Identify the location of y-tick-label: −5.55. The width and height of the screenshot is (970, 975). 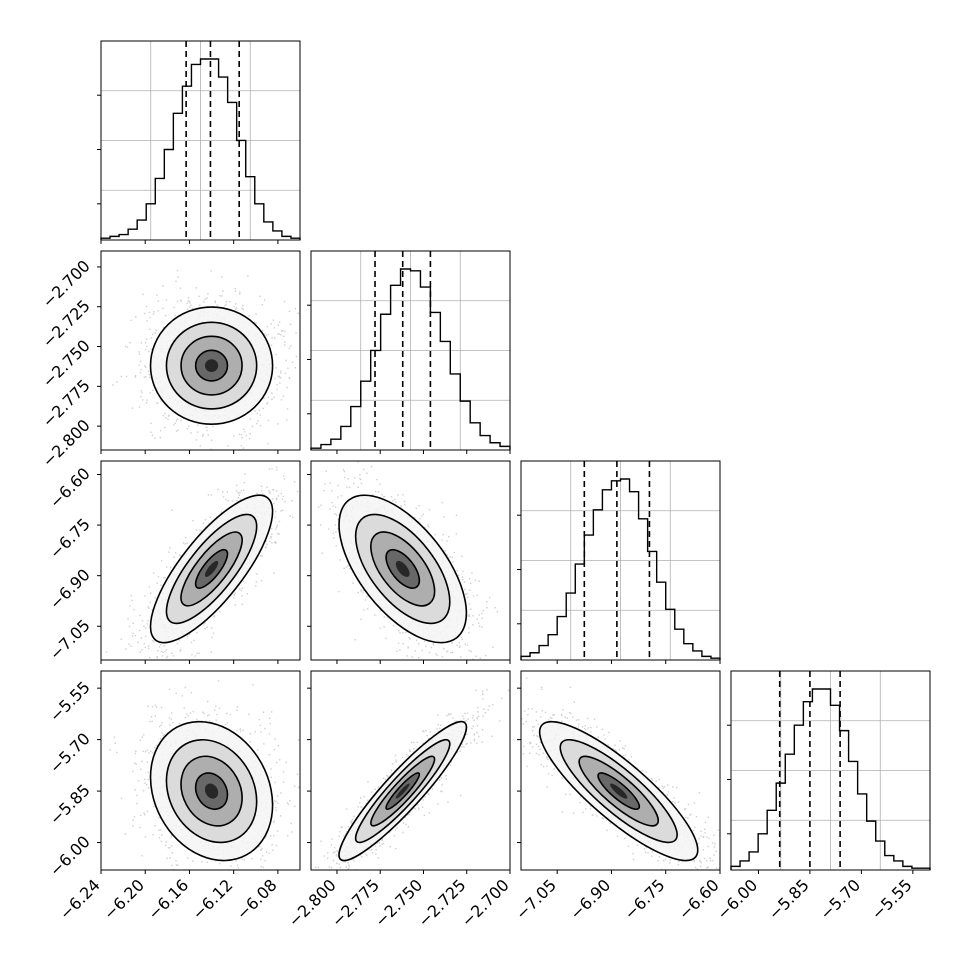
(70, 702).